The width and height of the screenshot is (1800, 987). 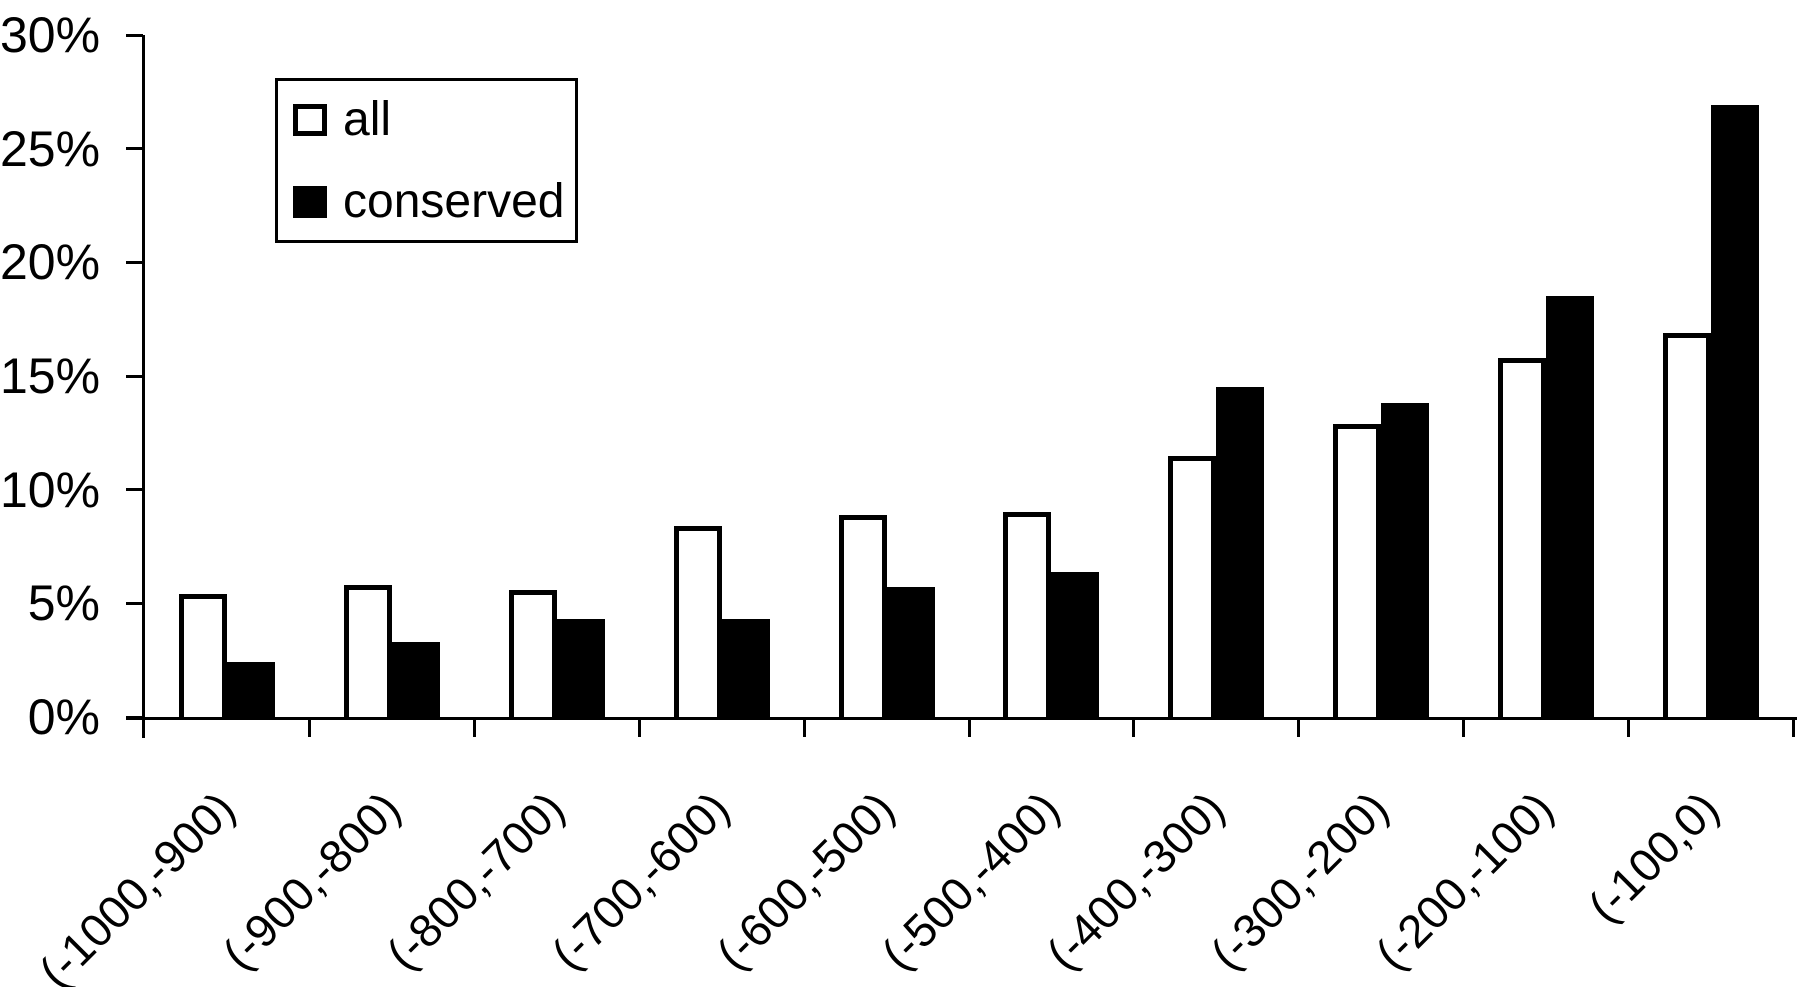 I want to click on bar-all-(-600,-500), so click(x=862, y=616).